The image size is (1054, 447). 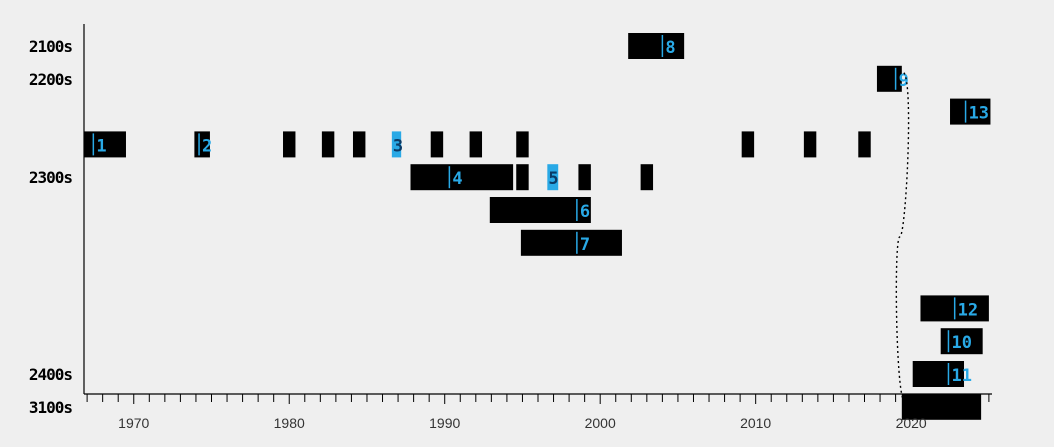 I want to click on bar-label: 4, so click(x=457, y=179).